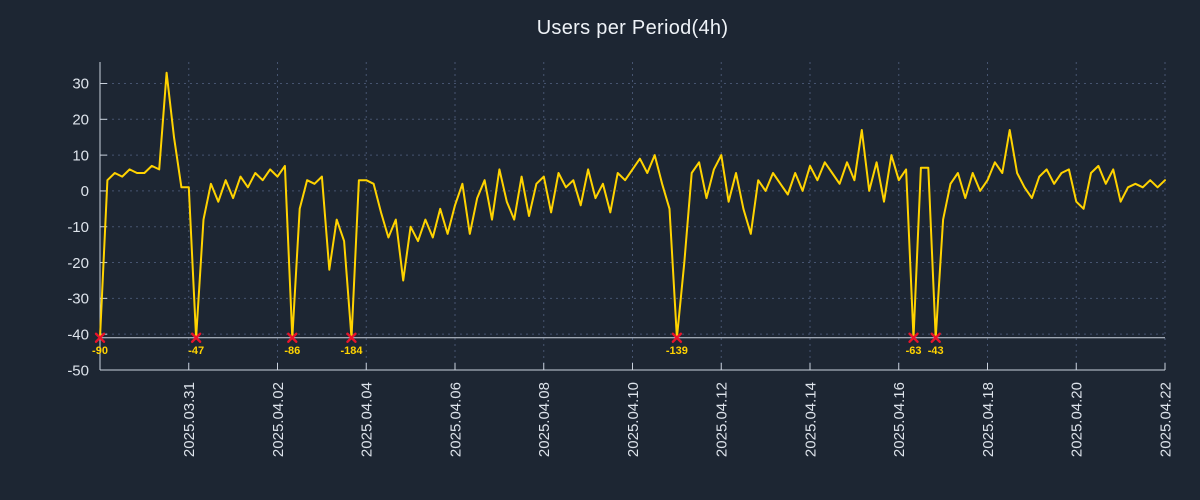 This screenshot has width=1200, height=500. I want to click on svg-text: -10, so click(78, 227).